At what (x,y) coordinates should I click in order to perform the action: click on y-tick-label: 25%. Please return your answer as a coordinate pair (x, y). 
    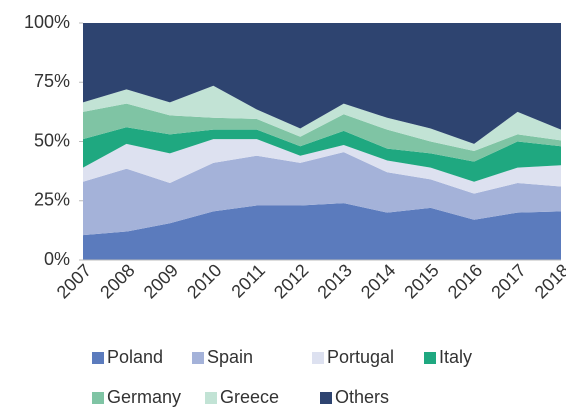
    Looking at the image, I should click on (52, 200).